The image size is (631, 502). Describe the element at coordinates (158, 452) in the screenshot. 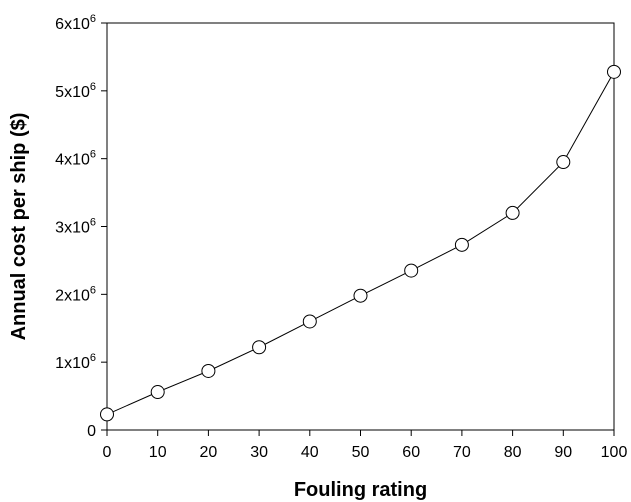

I see `x-tick-label: 10` at that location.